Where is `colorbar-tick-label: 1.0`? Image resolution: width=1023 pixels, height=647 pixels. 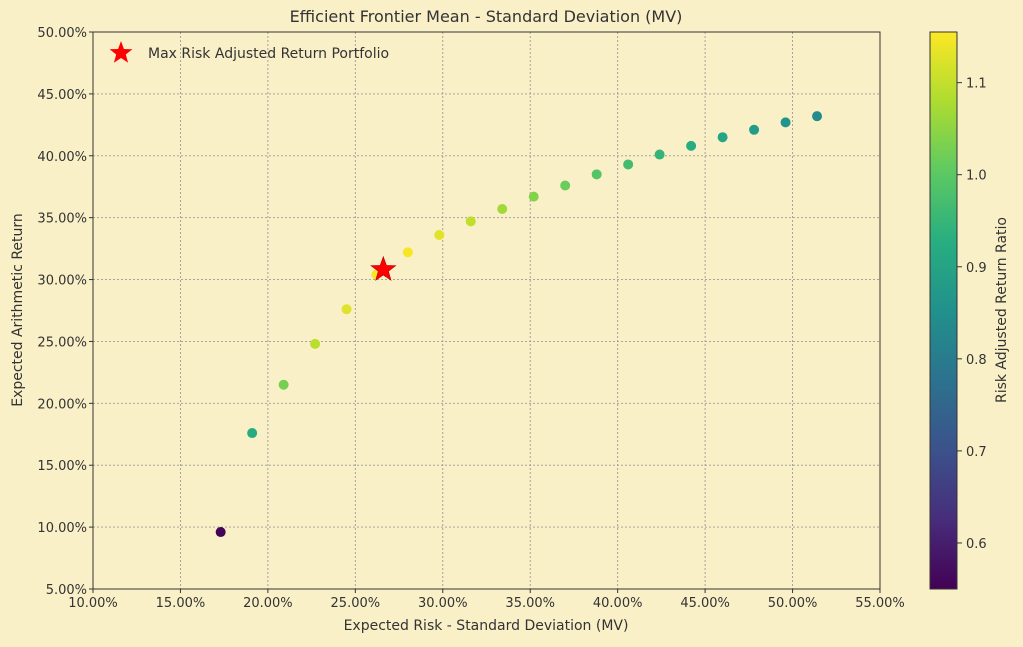 colorbar-tick-label: 1.0 is located at coordinates (976, 176).